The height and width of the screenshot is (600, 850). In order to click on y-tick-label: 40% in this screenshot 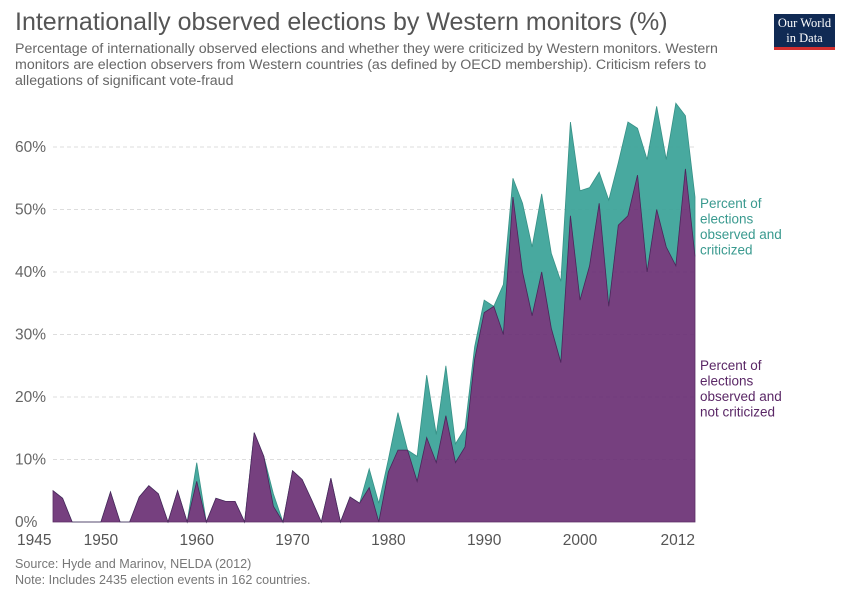, I will do `click(30, 272)`.